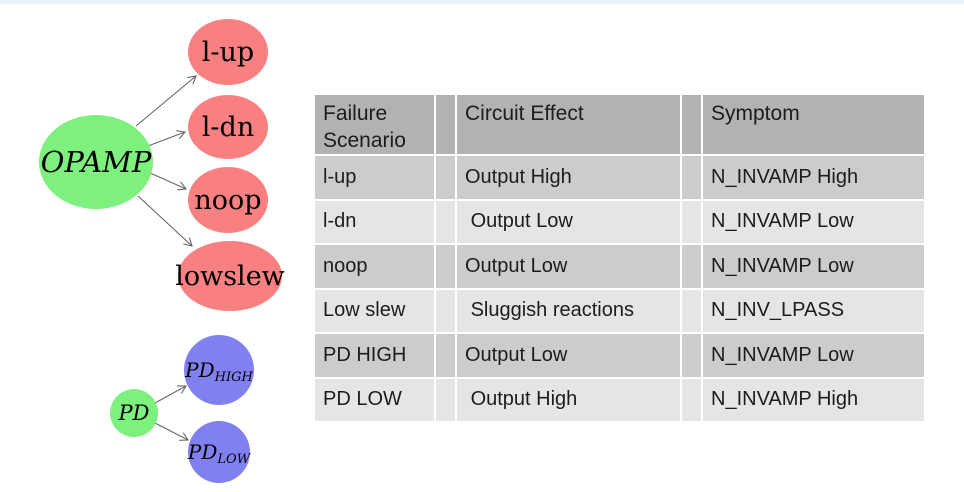 This screenshot has width=964, height=492. I want to click on table-row-scenario: l-up, so click(374, 177).